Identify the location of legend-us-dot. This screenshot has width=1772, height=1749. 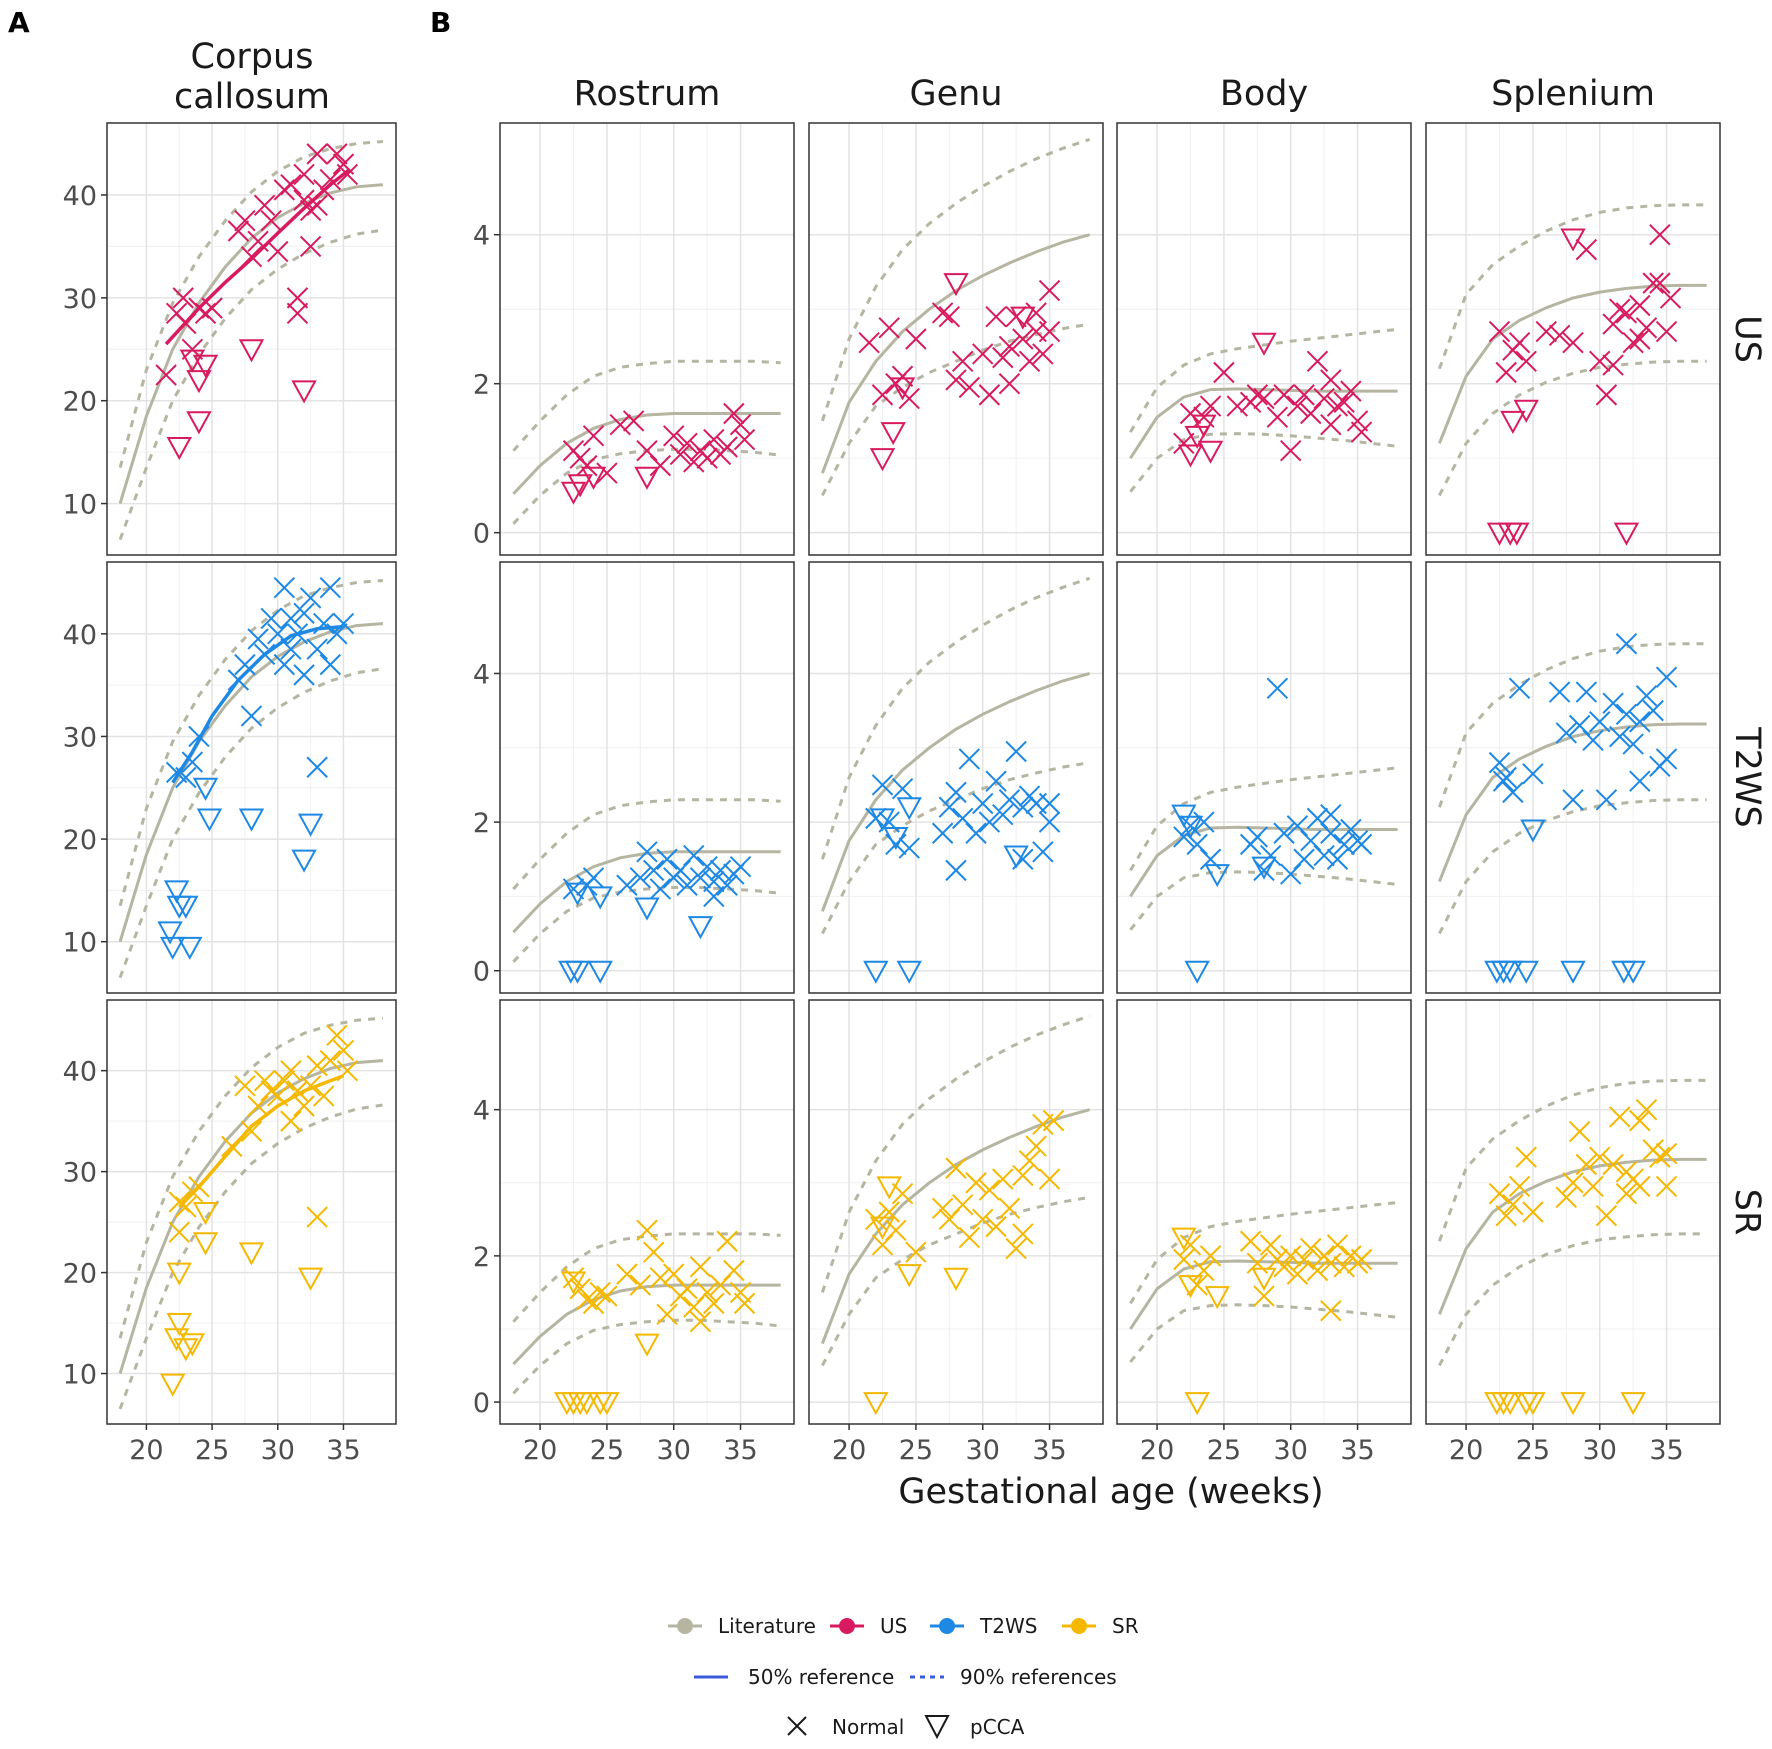
(847, 1626).